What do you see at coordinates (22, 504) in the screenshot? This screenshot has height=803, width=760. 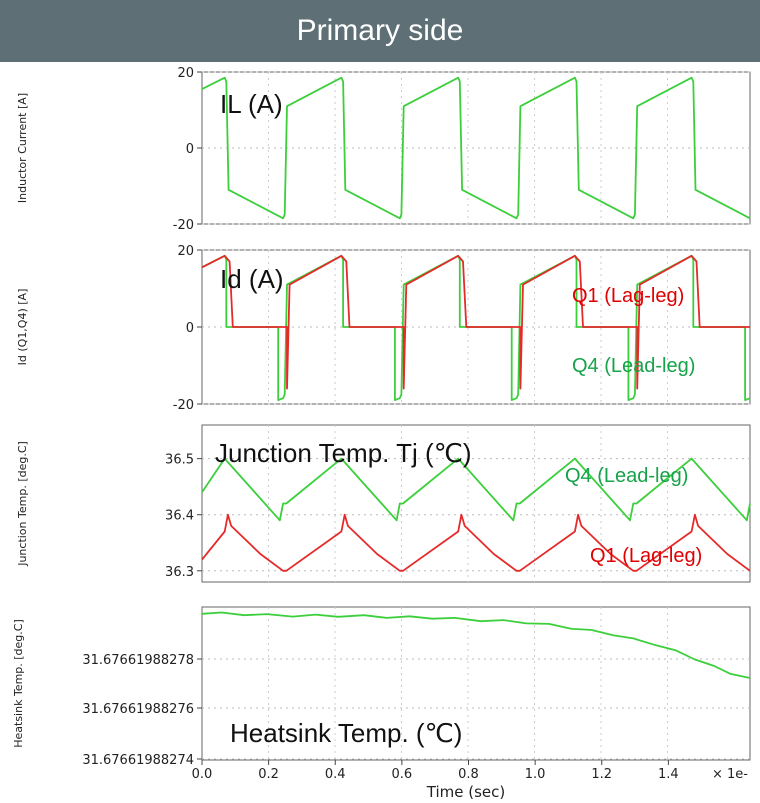 I see `y-axis-label: Junction Temp. [deg.C]` at bounding box center [22, 504].